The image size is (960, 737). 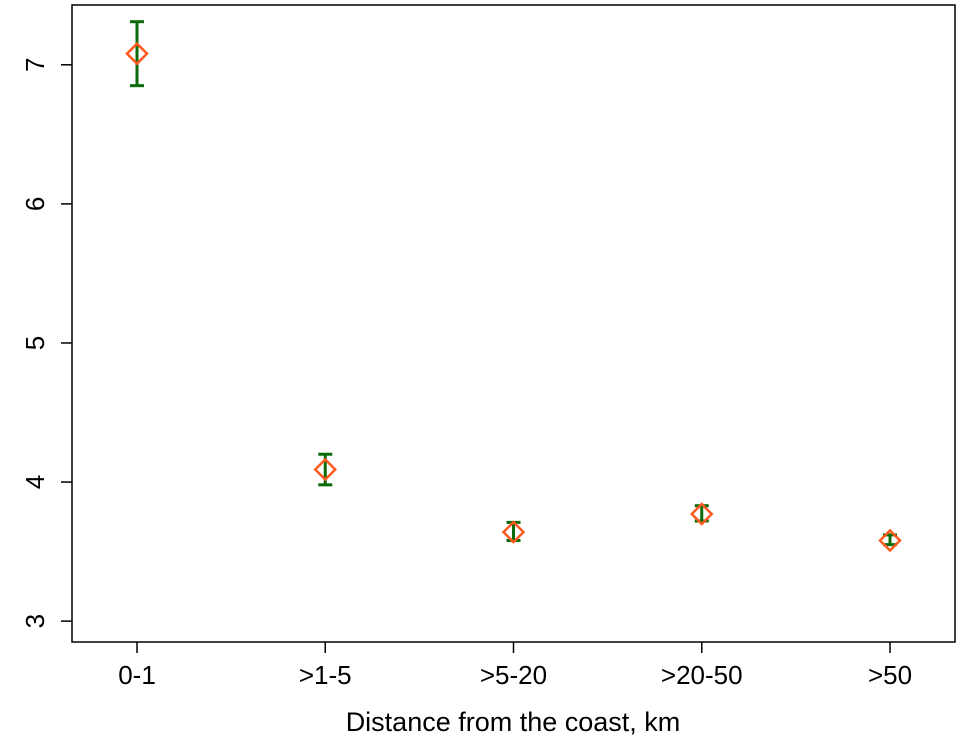 I want to click on error-bar, so click(x=137, y=54).